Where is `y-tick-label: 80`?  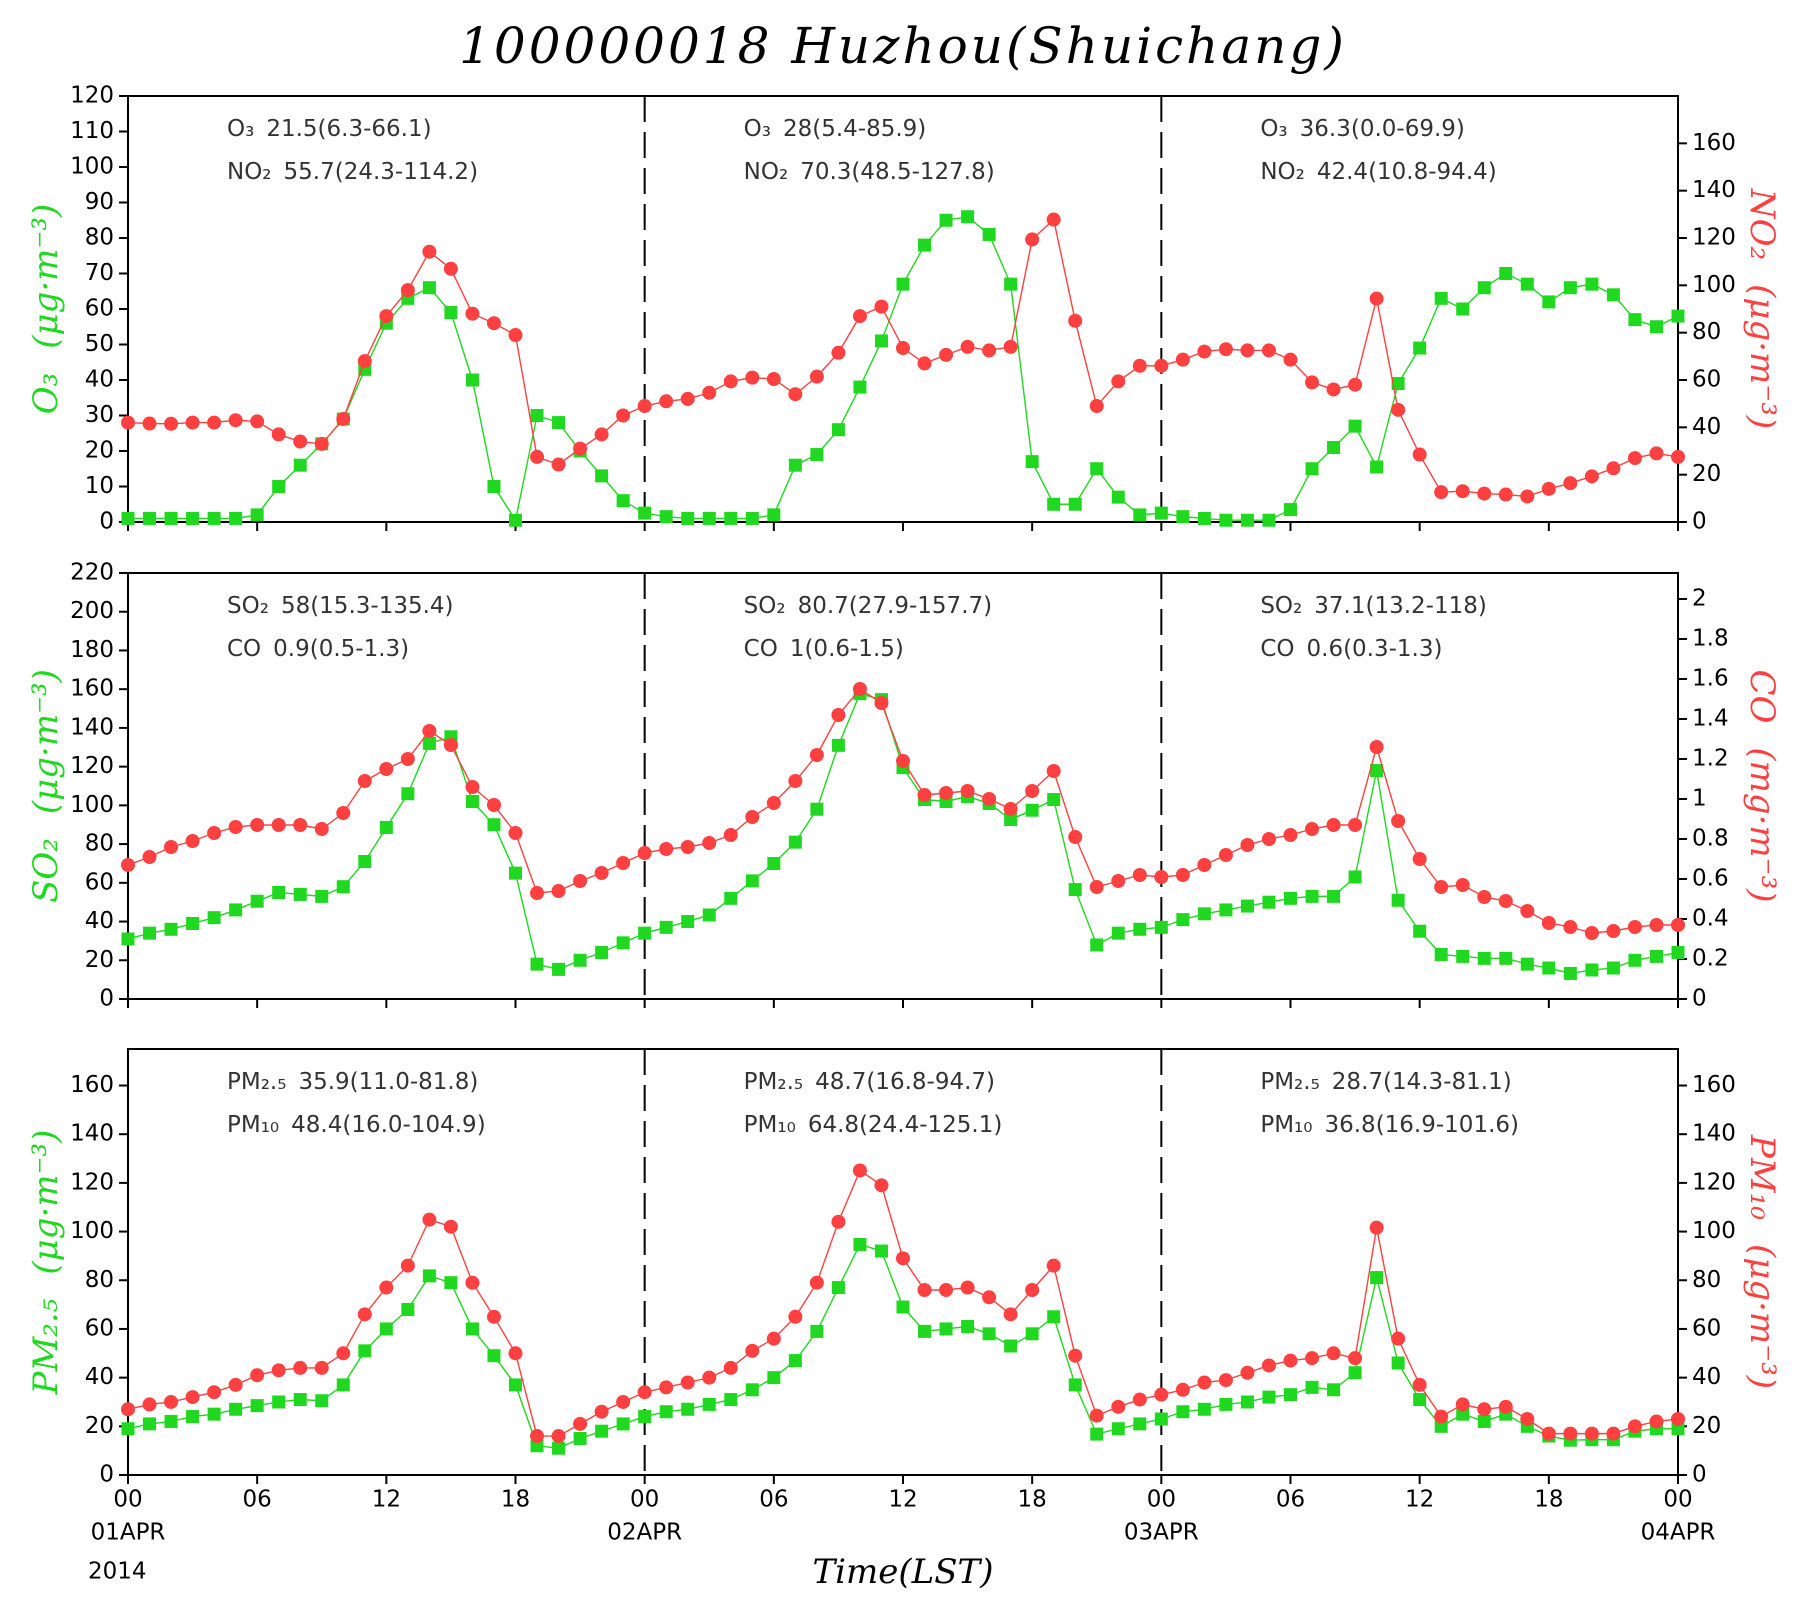
y-tick-label: 80 is located at coordinates (99, 1280).